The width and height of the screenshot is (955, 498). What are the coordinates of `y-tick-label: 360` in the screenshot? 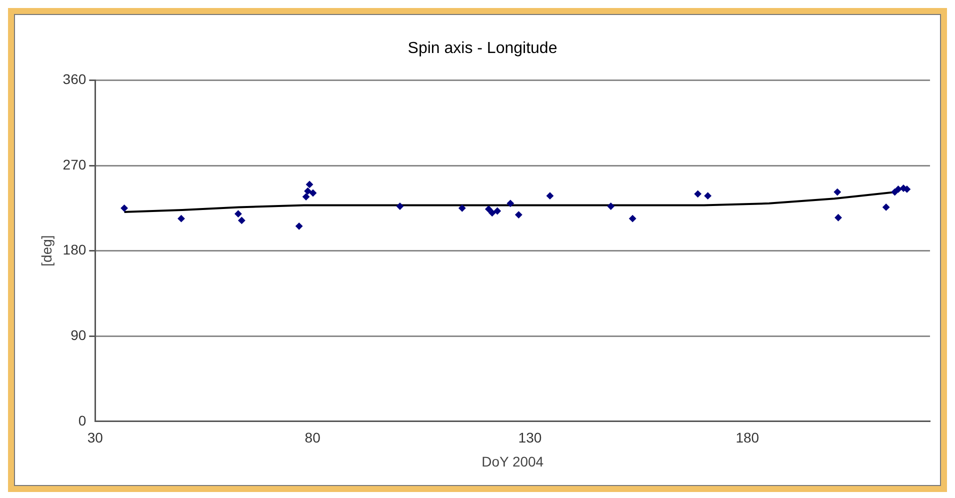 It's located at (74, 79).